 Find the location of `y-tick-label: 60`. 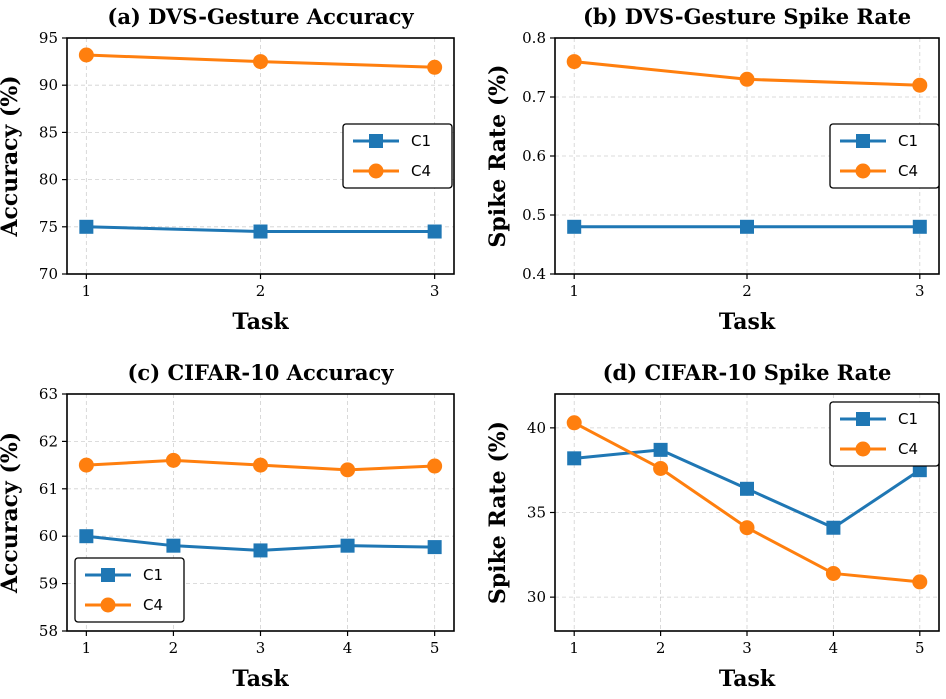

y-tick-label: 60 is located at coordinates (48, 536).